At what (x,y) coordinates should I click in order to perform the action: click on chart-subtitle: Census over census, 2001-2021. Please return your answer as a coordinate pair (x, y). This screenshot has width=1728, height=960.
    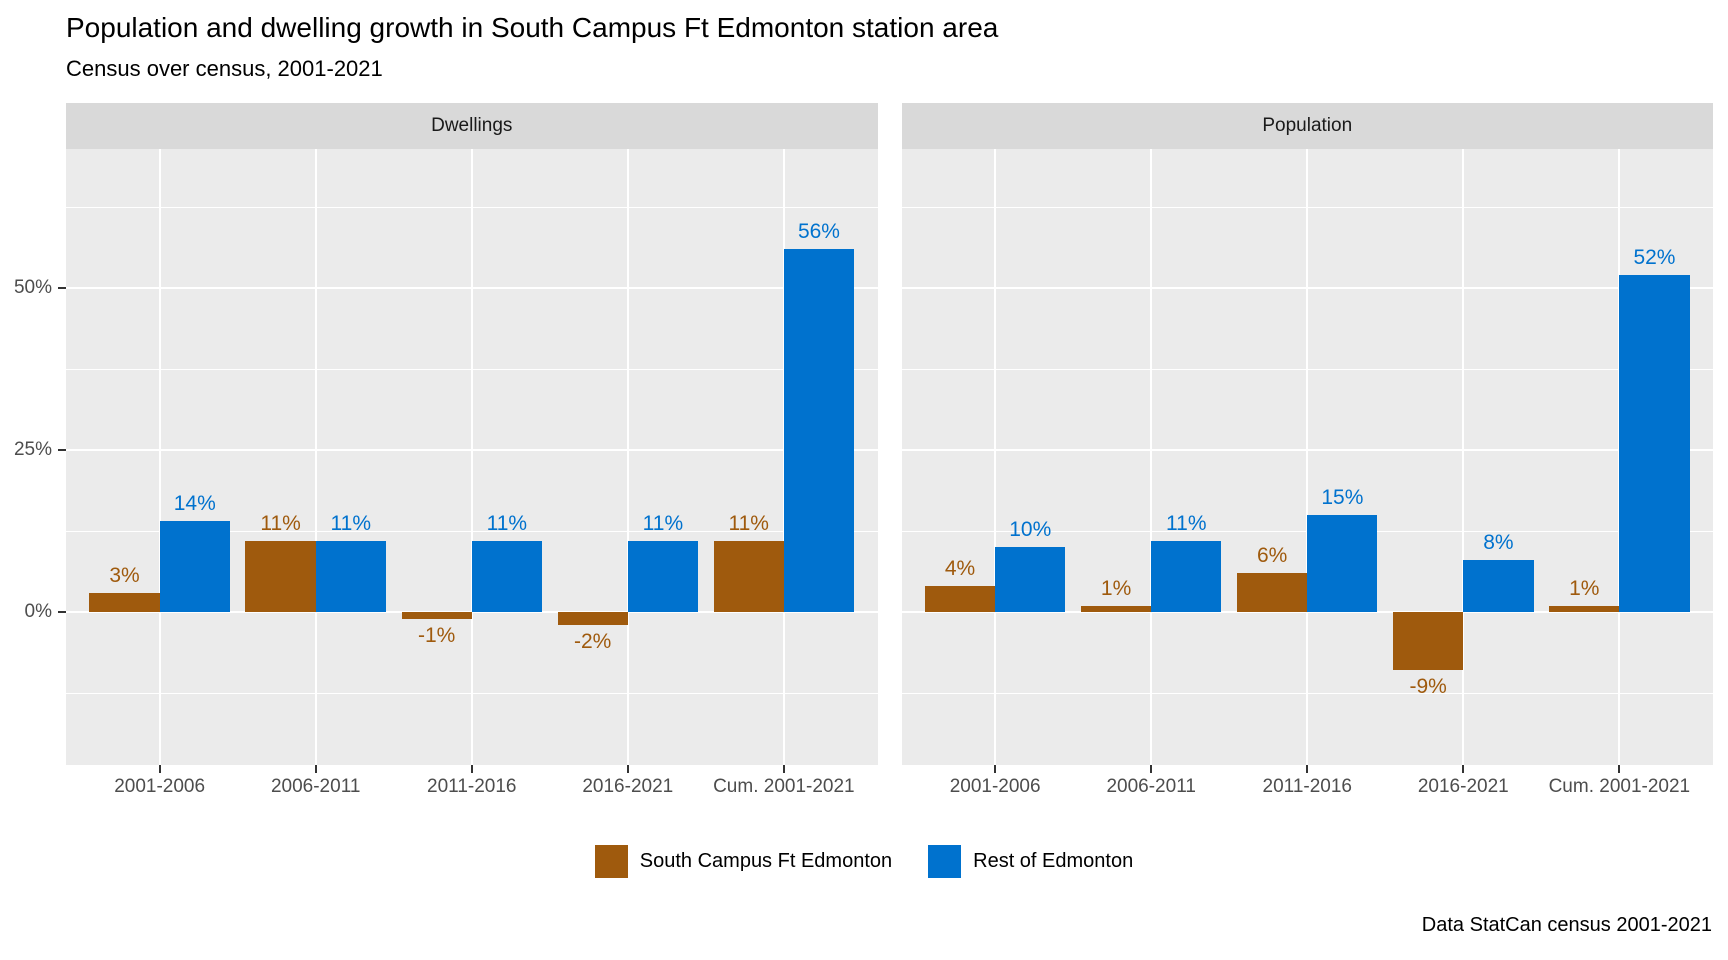
    Looking at the image, I should click on (224, 68).